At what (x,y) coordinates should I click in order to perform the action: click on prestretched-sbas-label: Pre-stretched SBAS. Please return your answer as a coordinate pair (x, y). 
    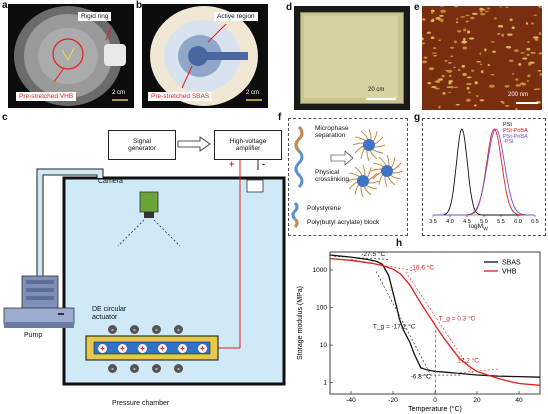
    Looking at the image, I should click on (180, 96).